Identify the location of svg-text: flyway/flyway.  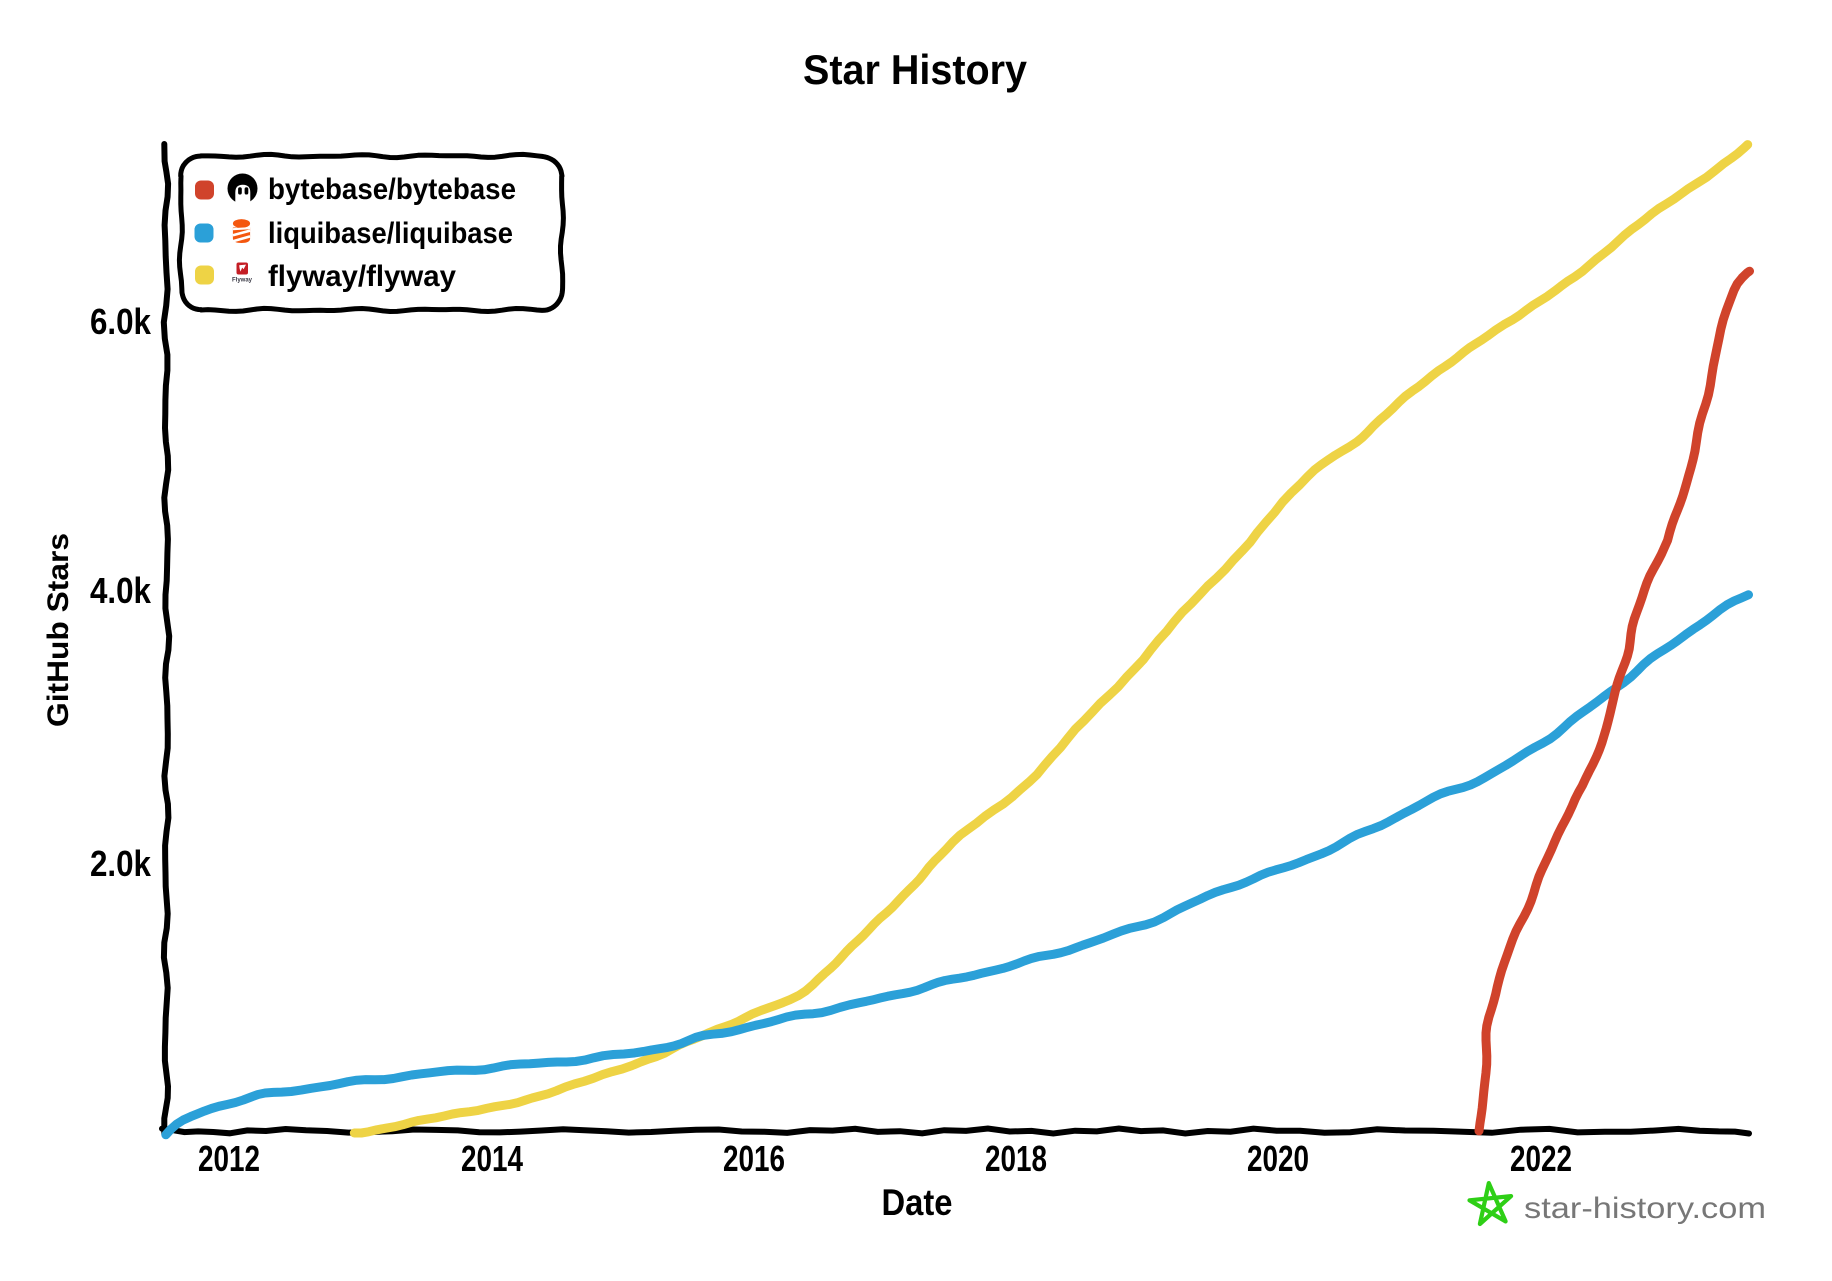
(362, 276).